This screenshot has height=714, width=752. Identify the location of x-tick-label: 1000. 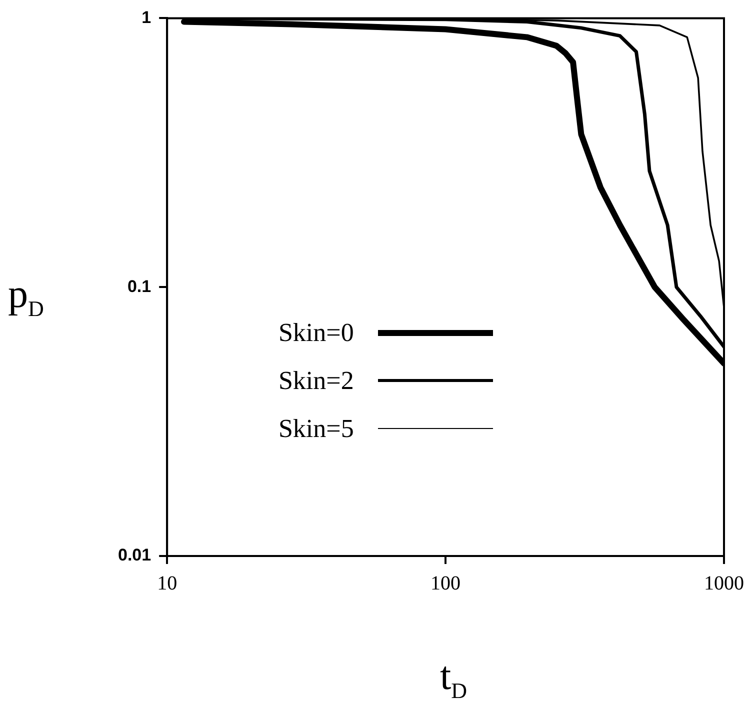
(724, 583).